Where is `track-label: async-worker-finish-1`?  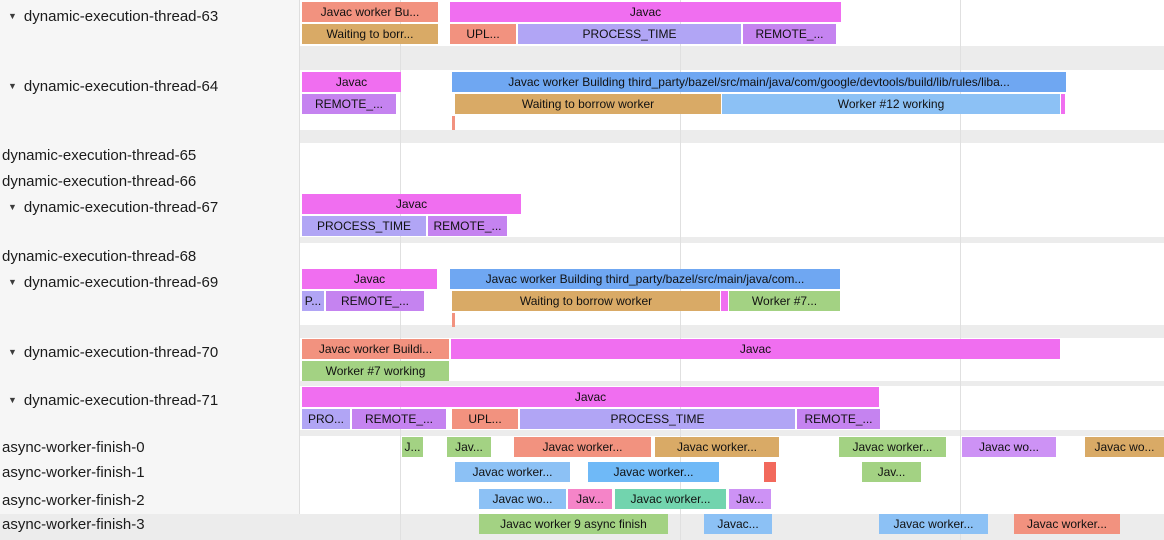 track-label: async-worker-finish-1 is located at coordinates (73, 472).